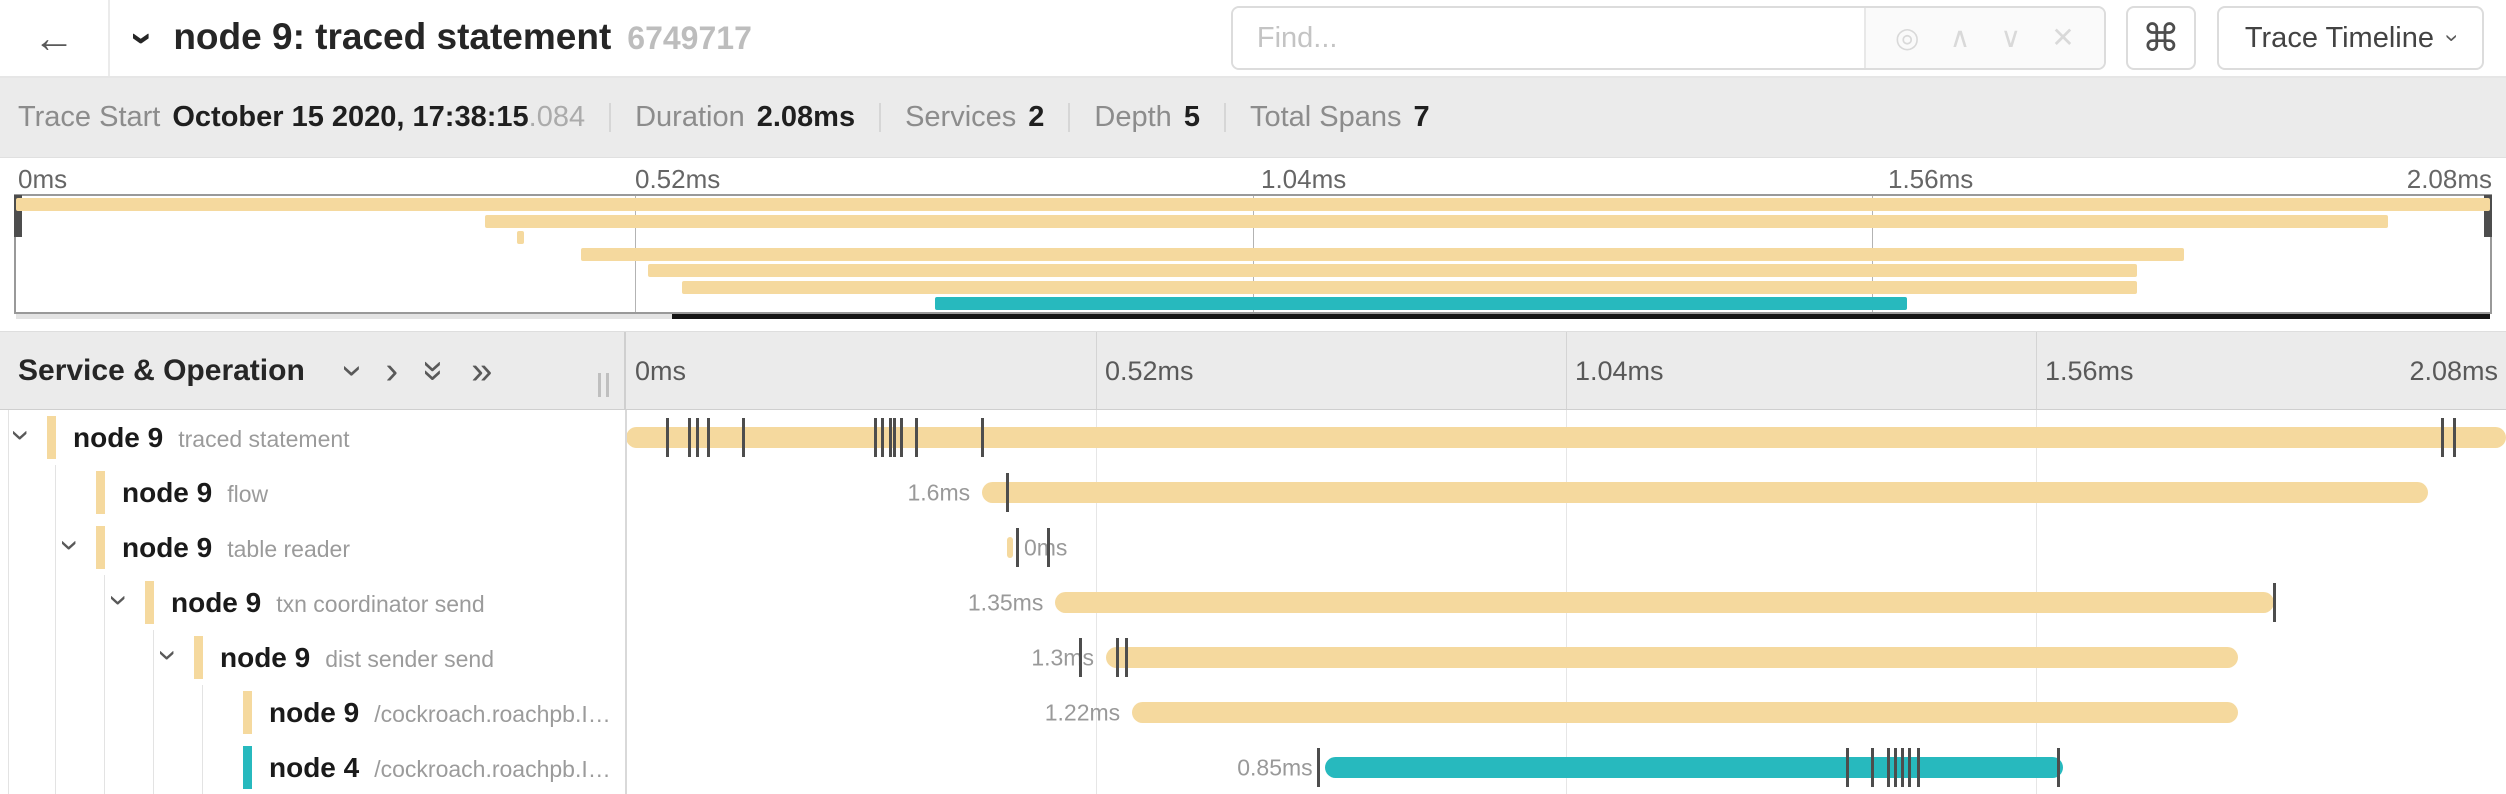 The height and width of the screenshot is (794, 2506). Describe the element at coordinates (2010, 37) in the screenshot. I see `find-next-icon: ∨` at that location.